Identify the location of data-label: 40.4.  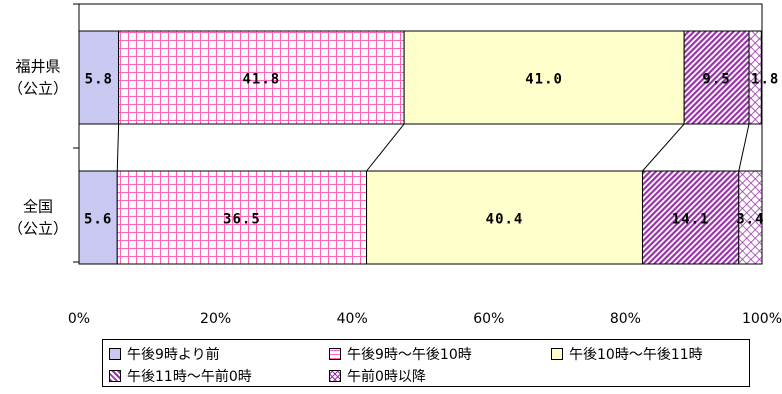
(505, 220).